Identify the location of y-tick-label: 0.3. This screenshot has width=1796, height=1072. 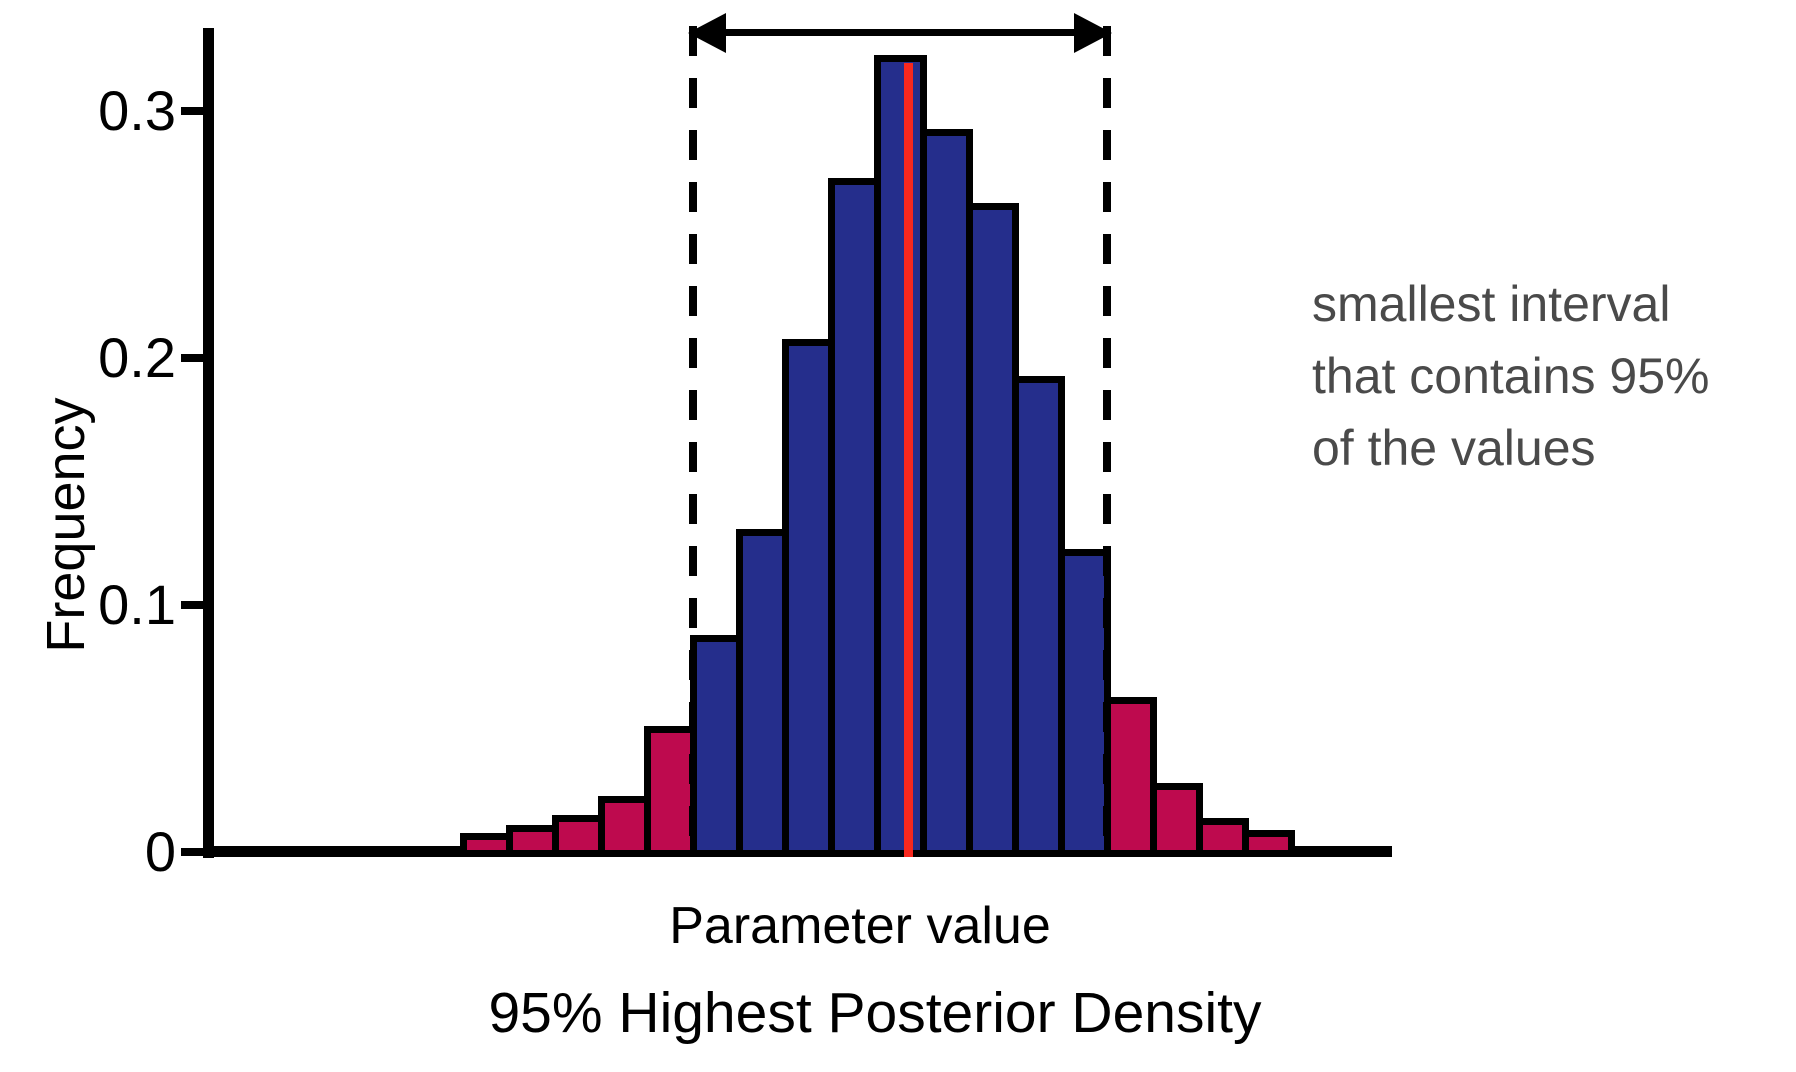
(137, 110).